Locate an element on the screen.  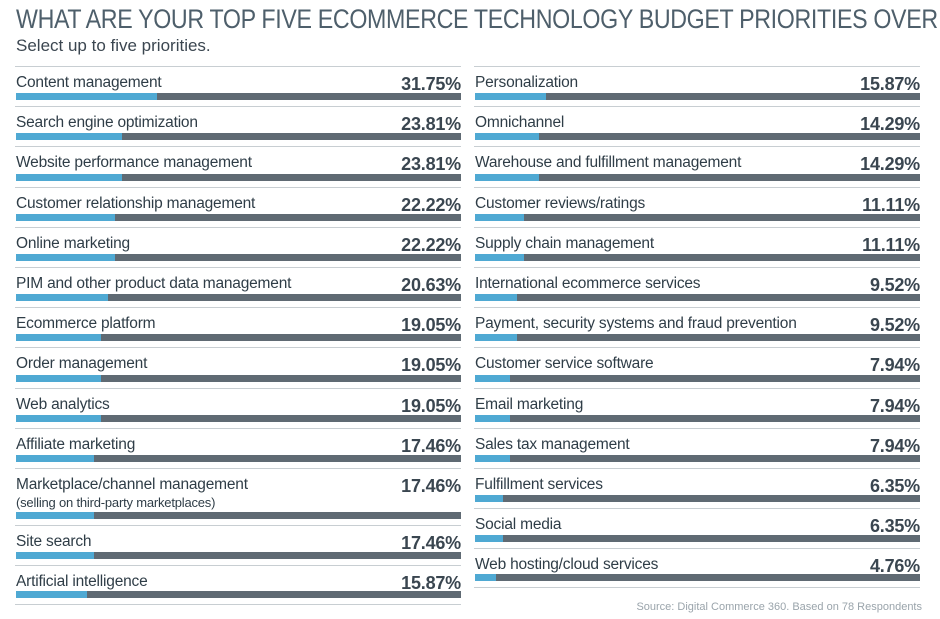
bar-label: Email marketing is located at coordinates (529, 405).